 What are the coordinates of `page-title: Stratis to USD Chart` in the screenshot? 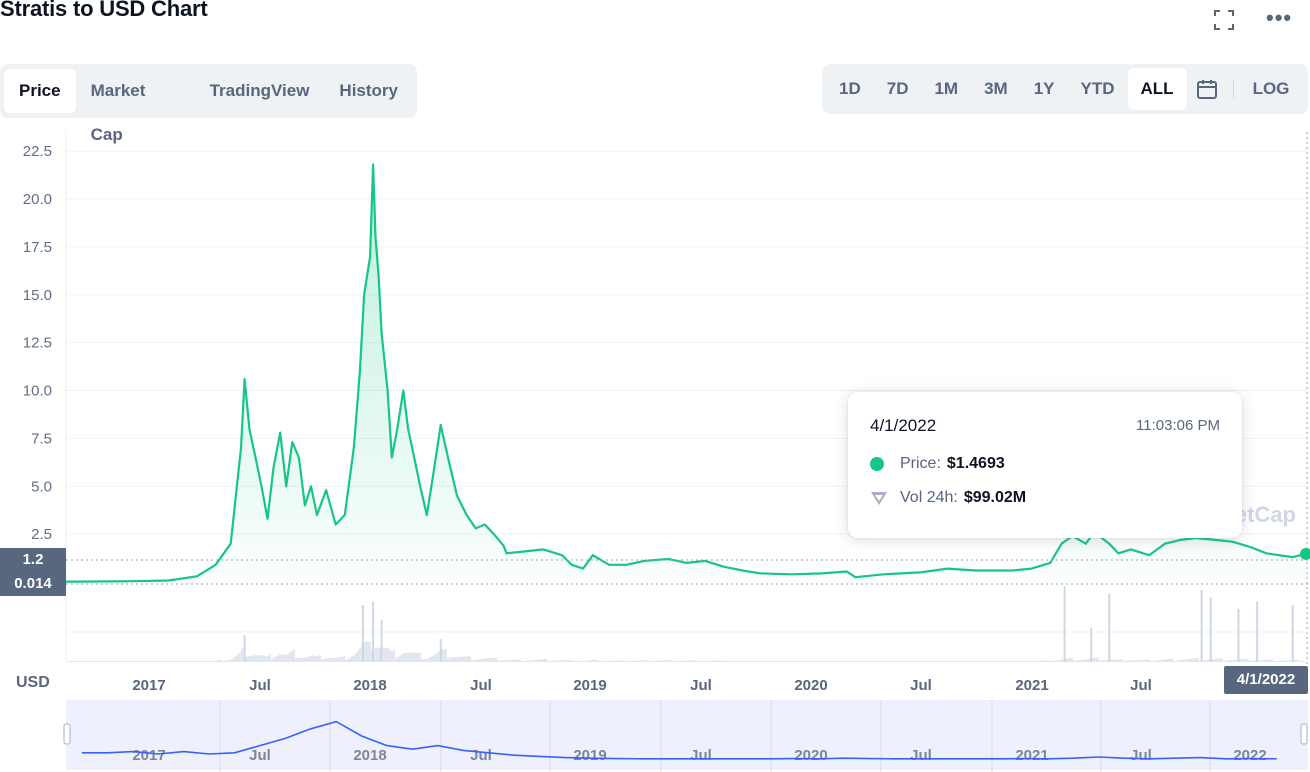 It's located at (104, 10).